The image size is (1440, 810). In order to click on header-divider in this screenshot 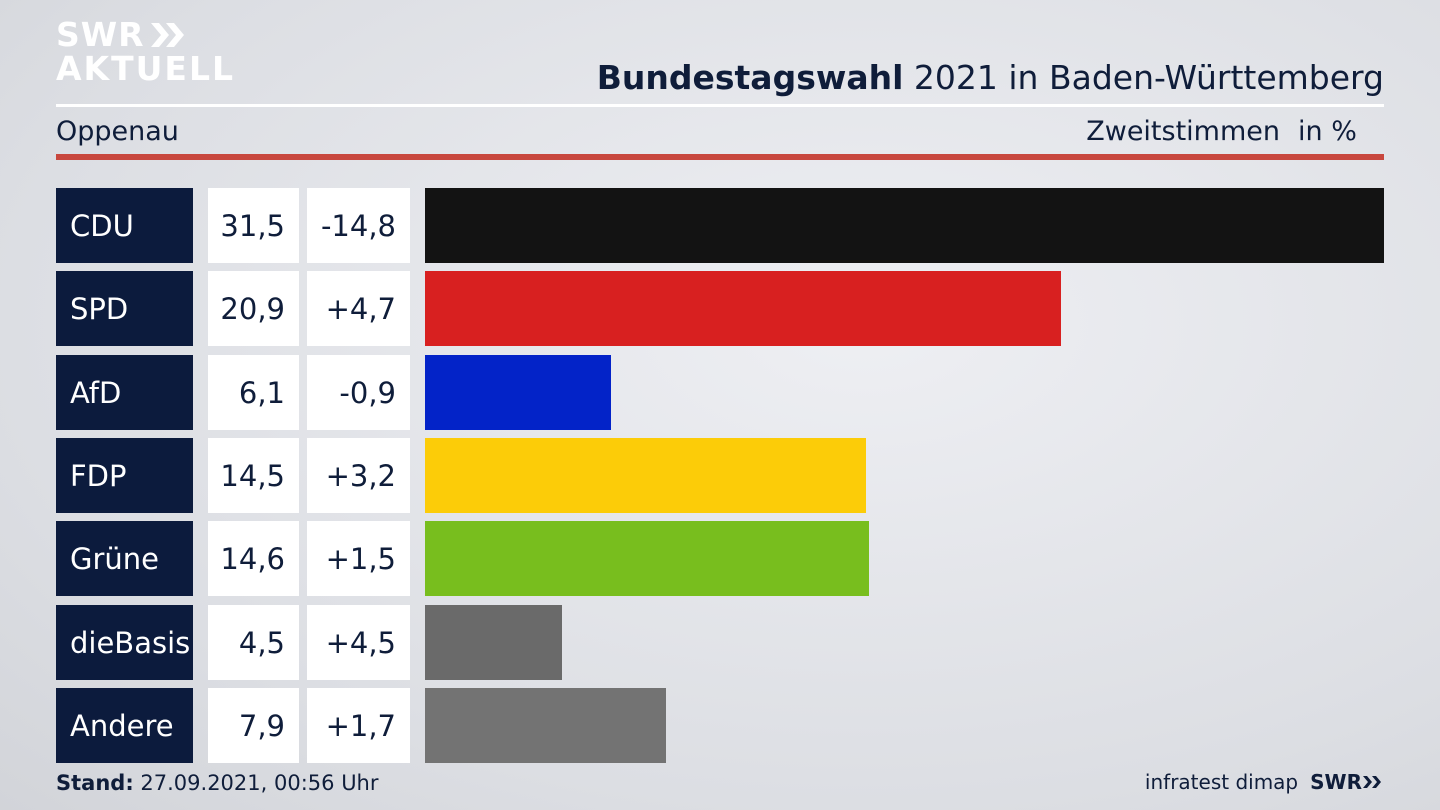, I will do `click(720, 105)`.